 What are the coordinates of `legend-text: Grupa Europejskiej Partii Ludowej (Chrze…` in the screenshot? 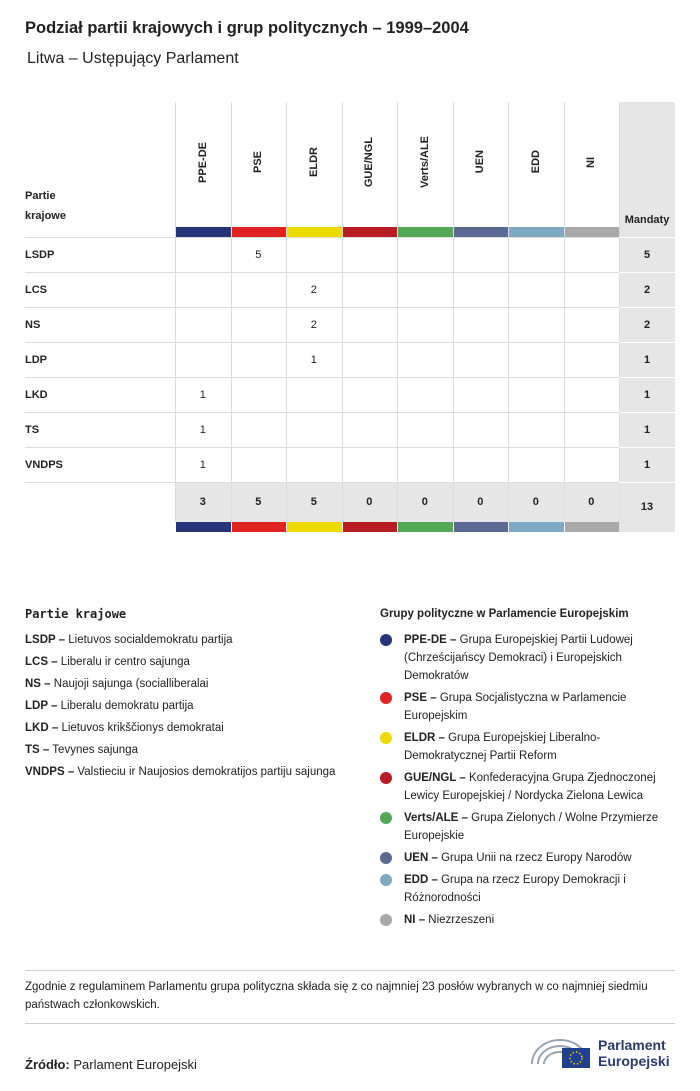 It's located at (518, 658).